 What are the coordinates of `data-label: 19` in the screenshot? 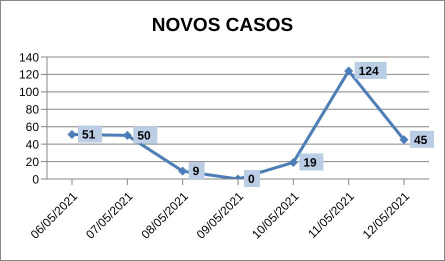 It's located at (310, 162).